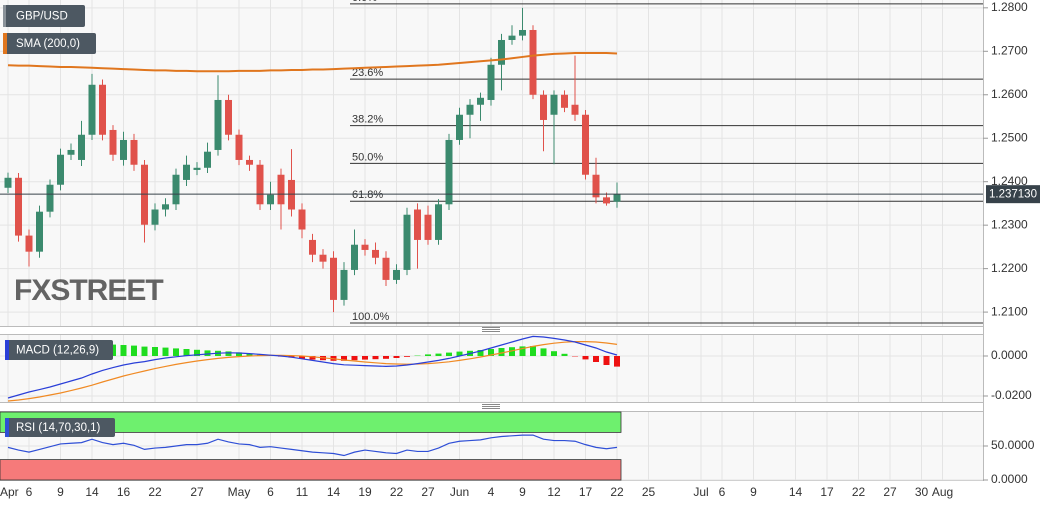 The height and width of the screenshot is (506, 1060). Describe the element at coordinates (312, 445) in the screenshot. I see `rsi-line` at that location.